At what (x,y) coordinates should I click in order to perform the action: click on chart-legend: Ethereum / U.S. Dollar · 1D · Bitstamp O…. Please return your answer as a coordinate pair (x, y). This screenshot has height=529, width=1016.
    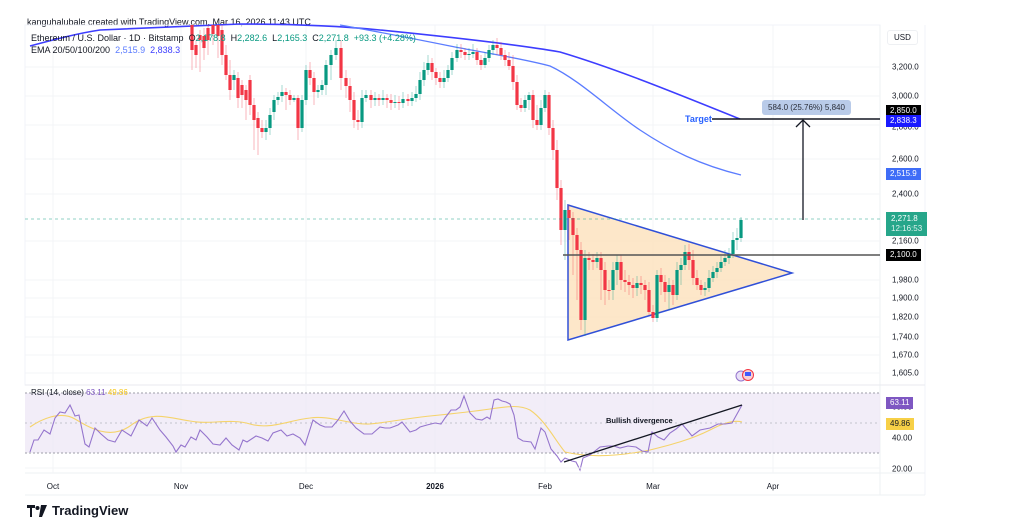
    Looking at the image, I should click on (223, 44).